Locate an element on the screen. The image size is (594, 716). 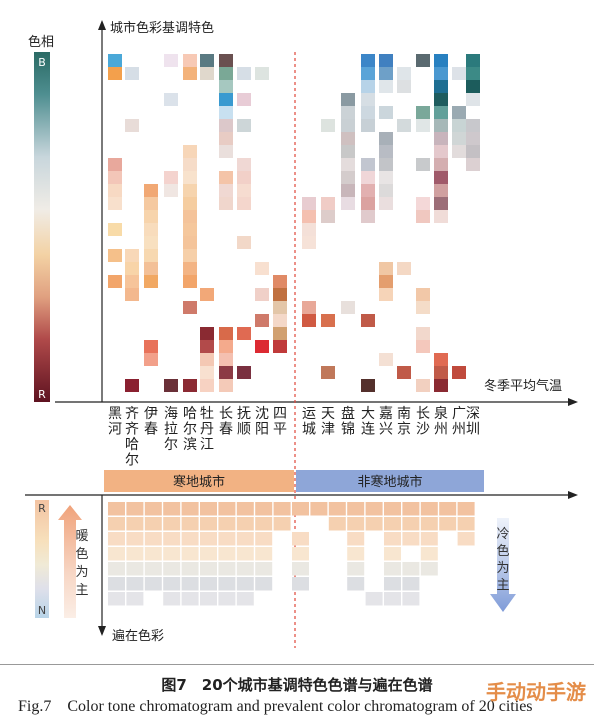
second-axis-arrow is located at coordinates (573, 495).